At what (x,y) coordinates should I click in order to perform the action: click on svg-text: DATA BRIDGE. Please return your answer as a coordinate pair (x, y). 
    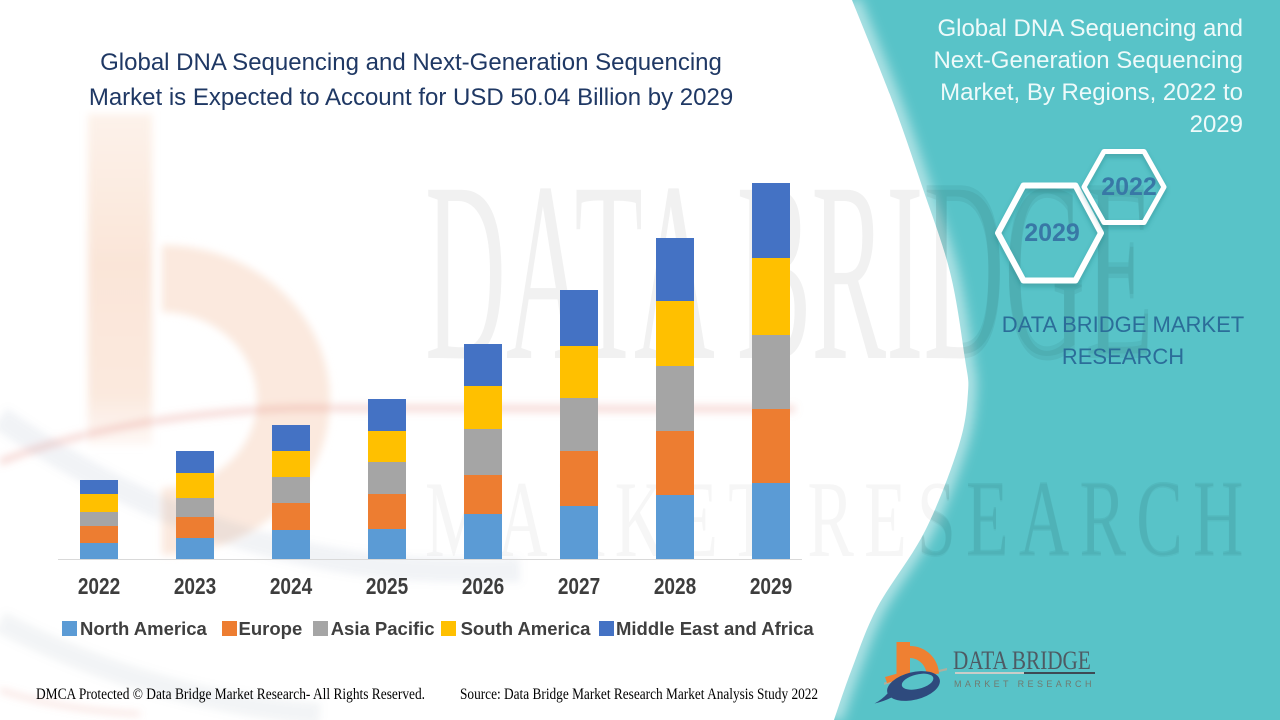
    Looking at the image, I should click on (1022, 661).